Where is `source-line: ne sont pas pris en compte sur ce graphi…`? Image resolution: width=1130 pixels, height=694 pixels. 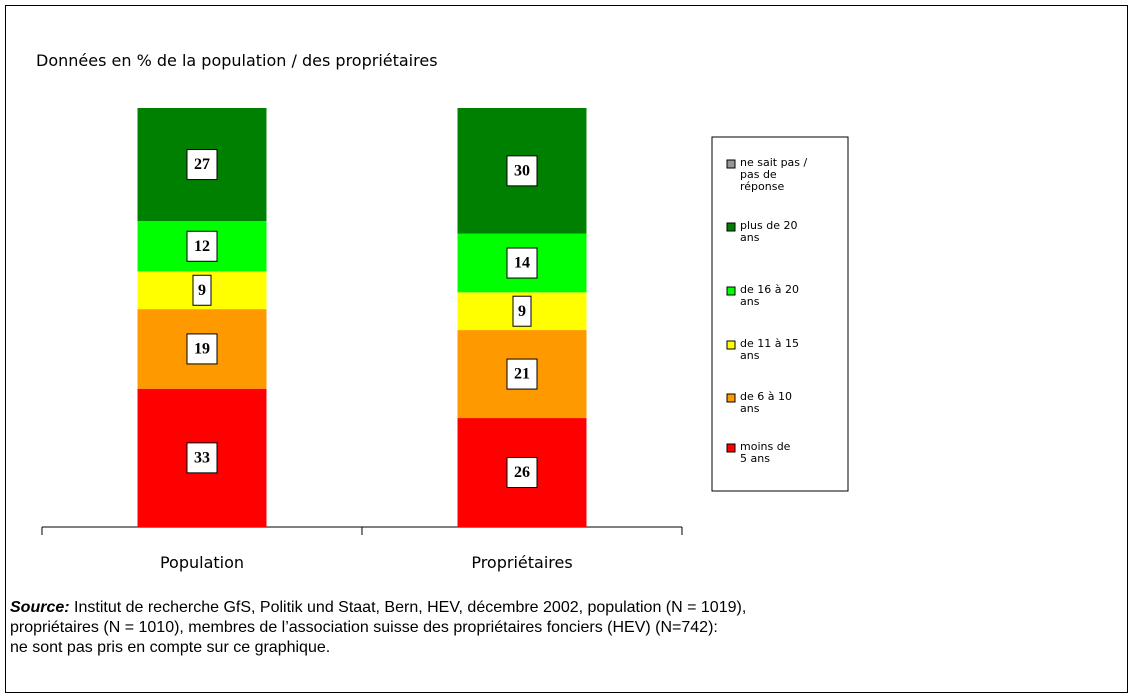
source-line: ne sont pas pris en compte sur ce graphi… is located at coordinates (170, 647).